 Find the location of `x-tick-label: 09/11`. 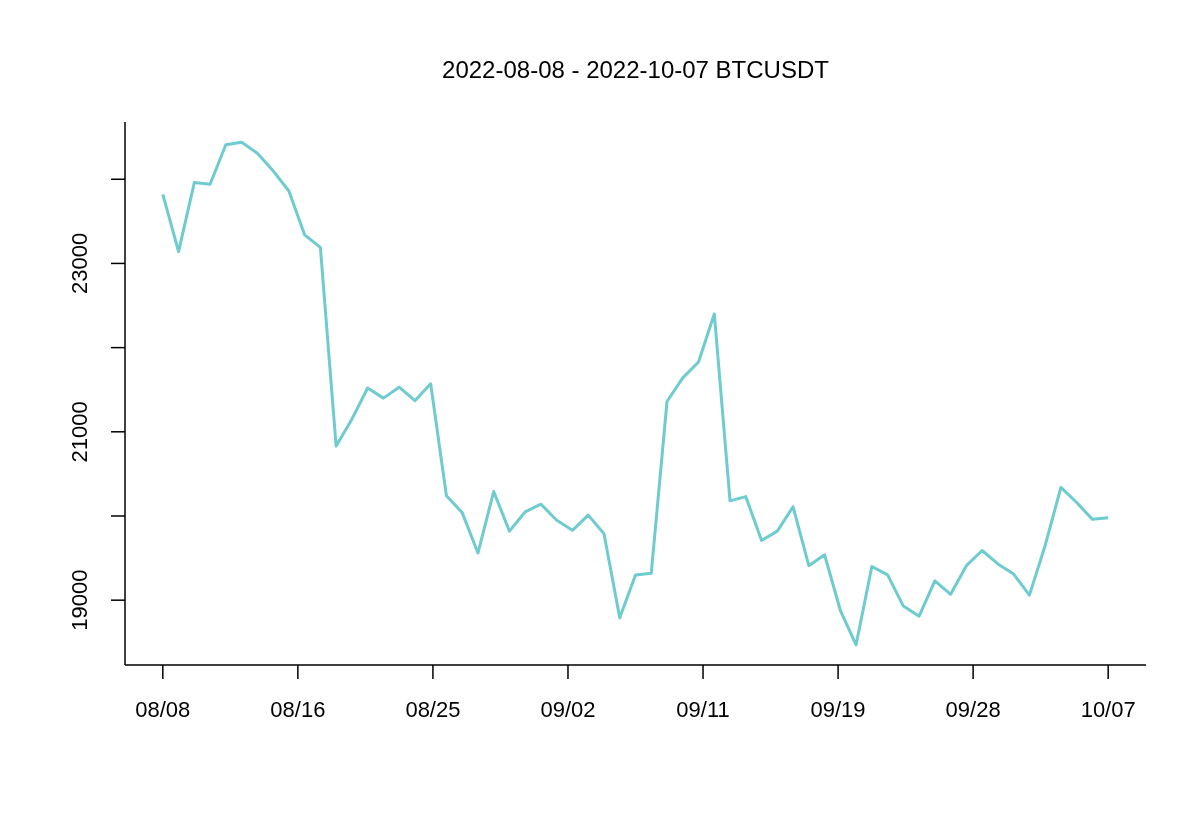

x-tick-label: 09/11 is located at coordinates (703, 709).